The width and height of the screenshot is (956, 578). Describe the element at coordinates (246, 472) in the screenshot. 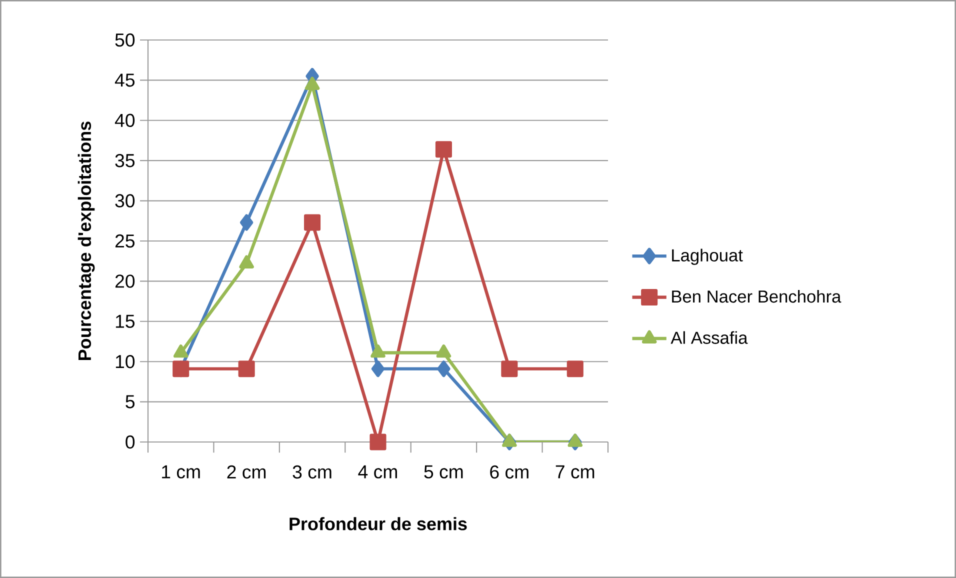

I see `x-tick-label: 2 cm` at that location.